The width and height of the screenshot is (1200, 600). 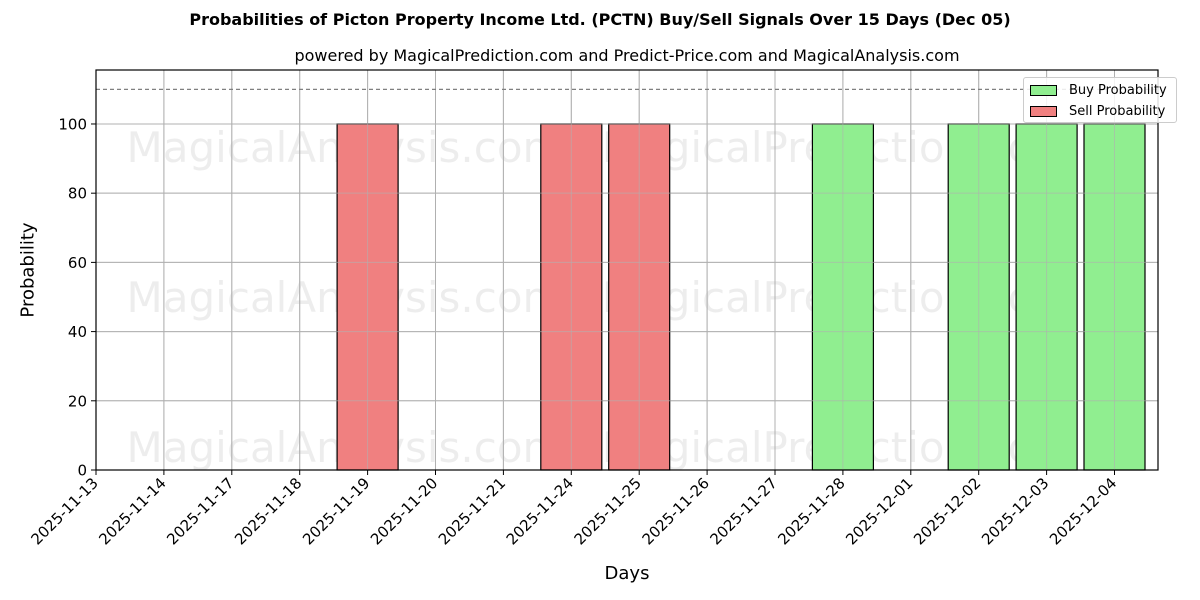 I want to click on x-tick-label: 2025-12-02, so click(x=947, y=511).